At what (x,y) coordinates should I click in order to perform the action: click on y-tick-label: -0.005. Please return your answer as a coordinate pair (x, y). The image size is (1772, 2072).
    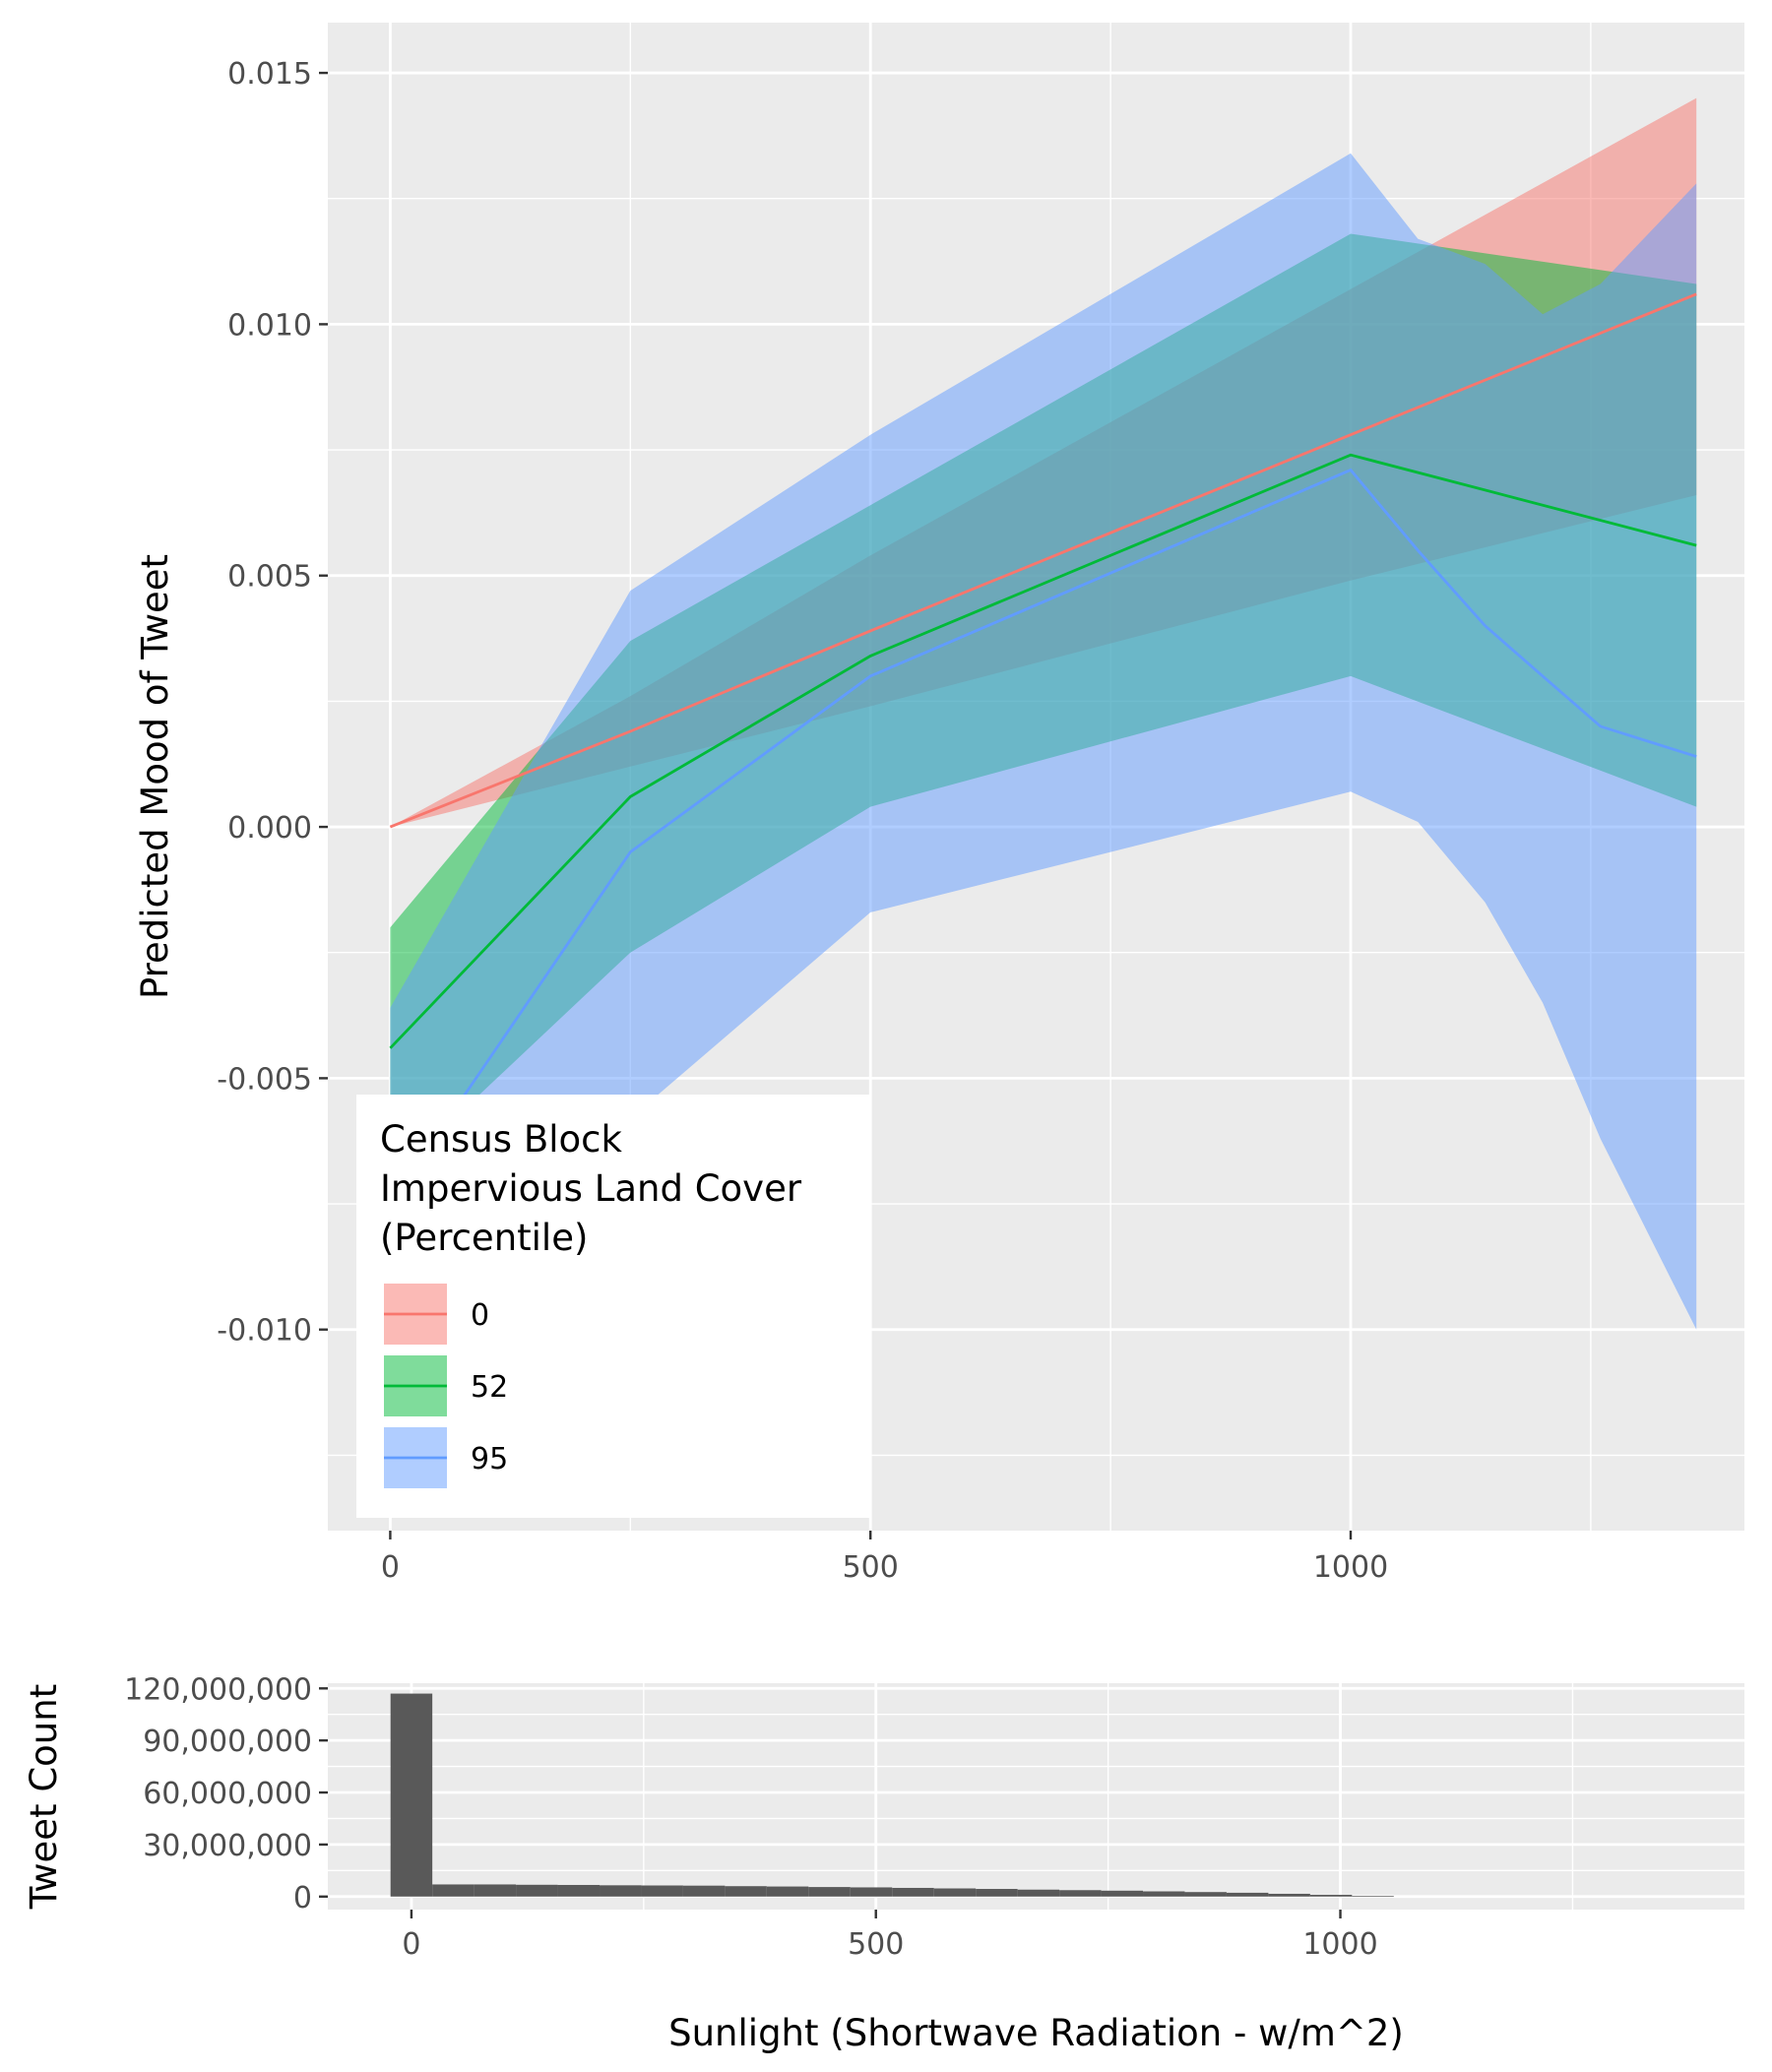
    Looking at the image, I should click on (264, 1080).